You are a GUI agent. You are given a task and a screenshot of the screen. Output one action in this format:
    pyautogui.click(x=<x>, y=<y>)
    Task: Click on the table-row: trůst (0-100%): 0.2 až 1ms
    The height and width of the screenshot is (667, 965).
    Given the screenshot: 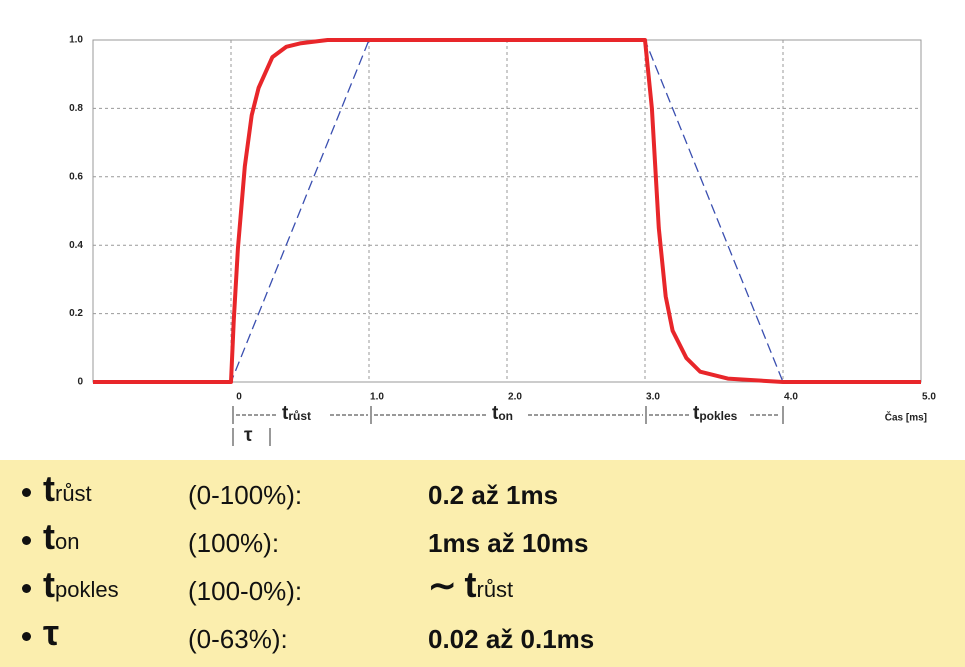 What is the action you would take?
    pyautogui.click(x=482, y=492)
    